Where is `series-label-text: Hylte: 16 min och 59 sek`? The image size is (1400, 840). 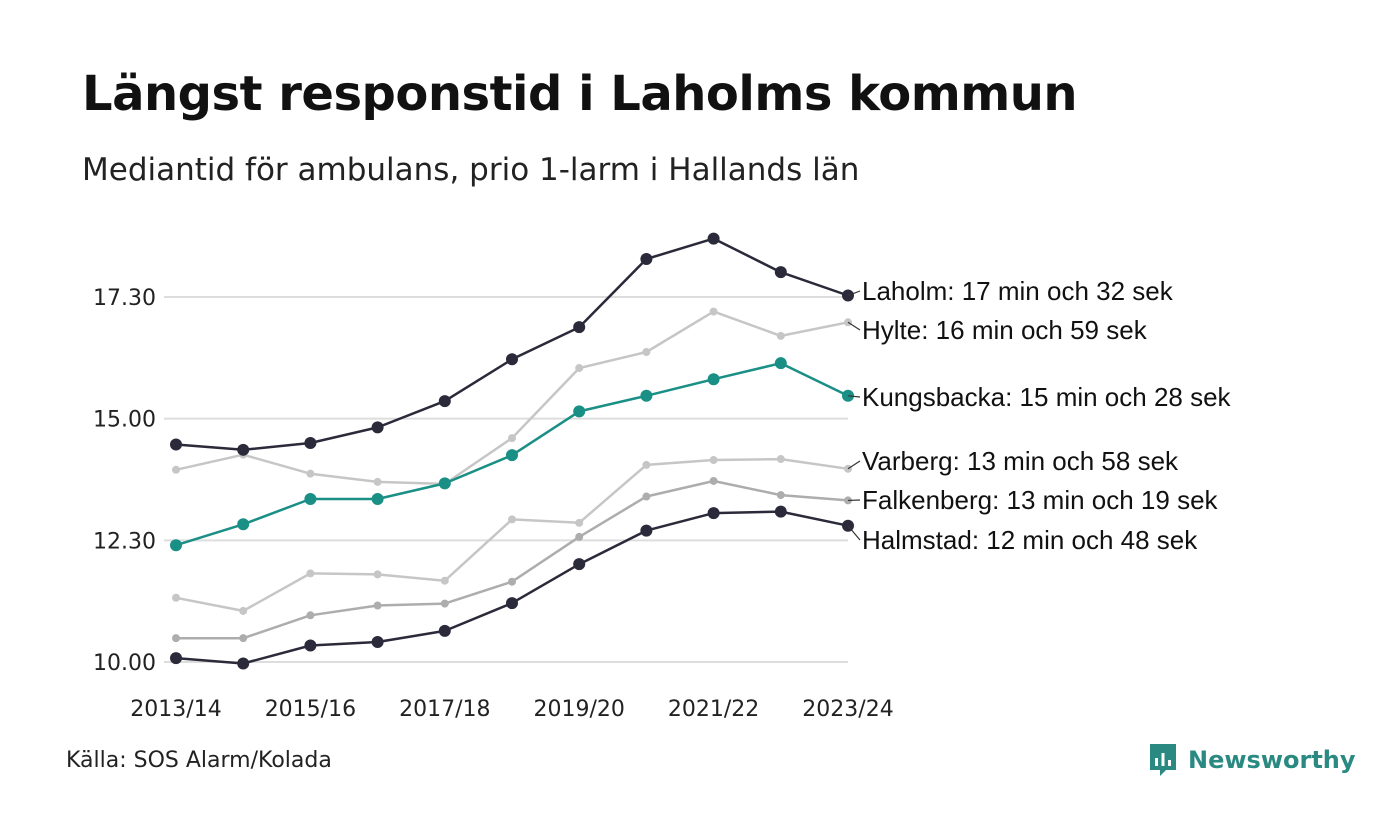
series-label-text: Hylte: 16 min och 59 sek is located at coordinates (1005, 330).